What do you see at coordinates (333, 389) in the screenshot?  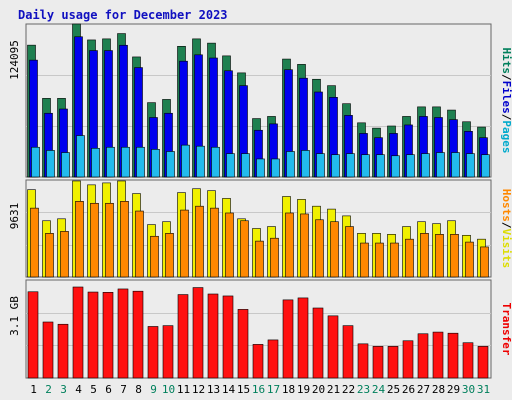 I see `x-tick-label-day-21: 21` at bounding box center [333, 389].